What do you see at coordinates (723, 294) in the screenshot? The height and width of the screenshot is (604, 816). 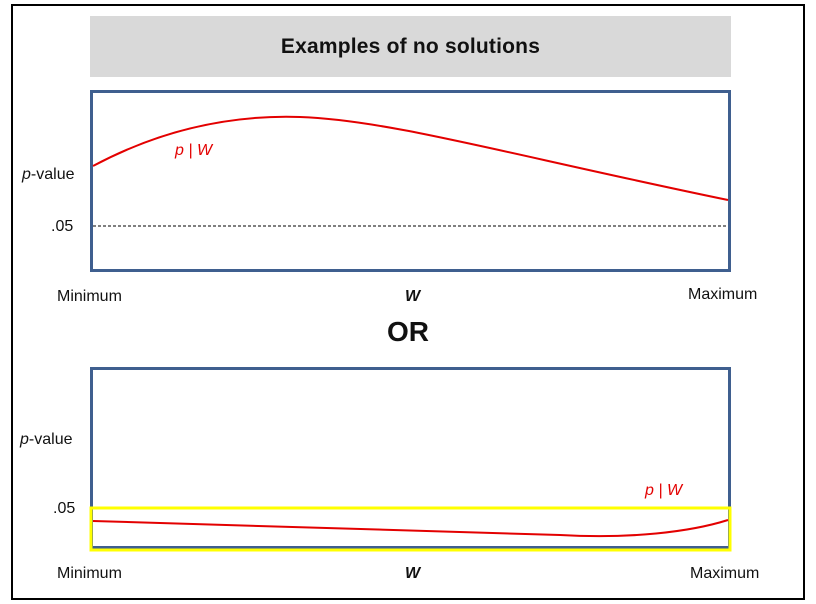 I see `top-x-max-label: Maximum` at bounding box center [723, 294].